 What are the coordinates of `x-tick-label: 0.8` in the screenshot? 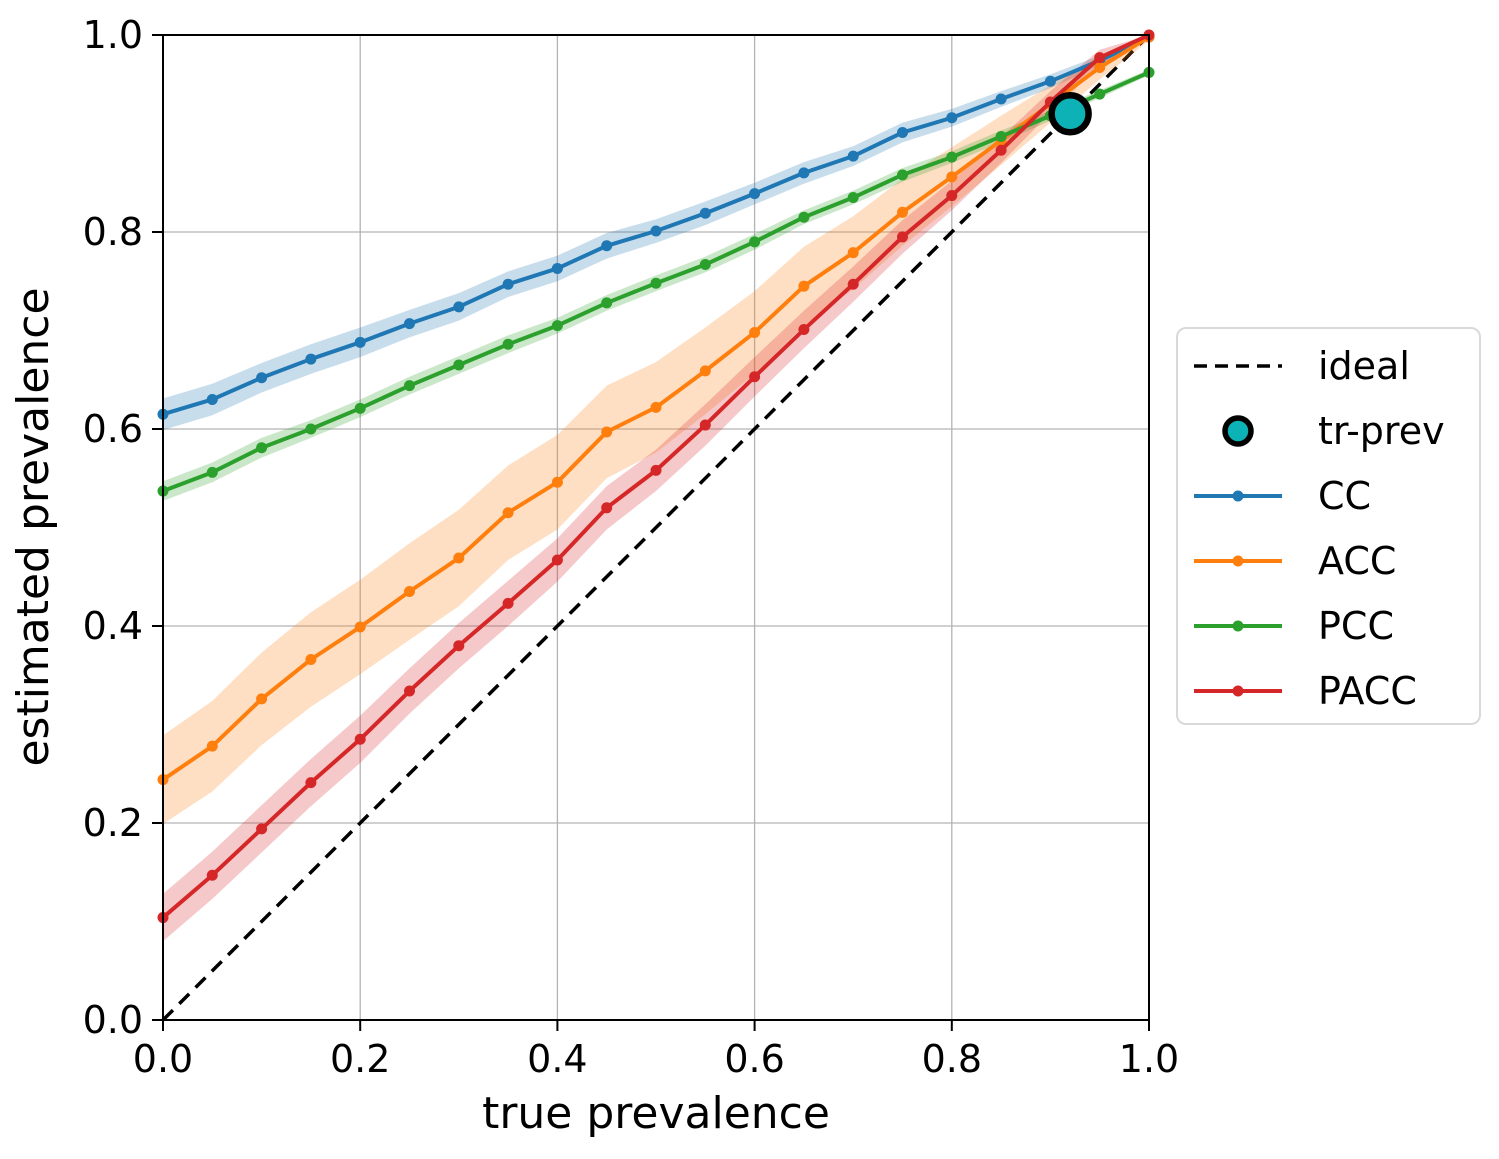 It's located at (952, 1059).